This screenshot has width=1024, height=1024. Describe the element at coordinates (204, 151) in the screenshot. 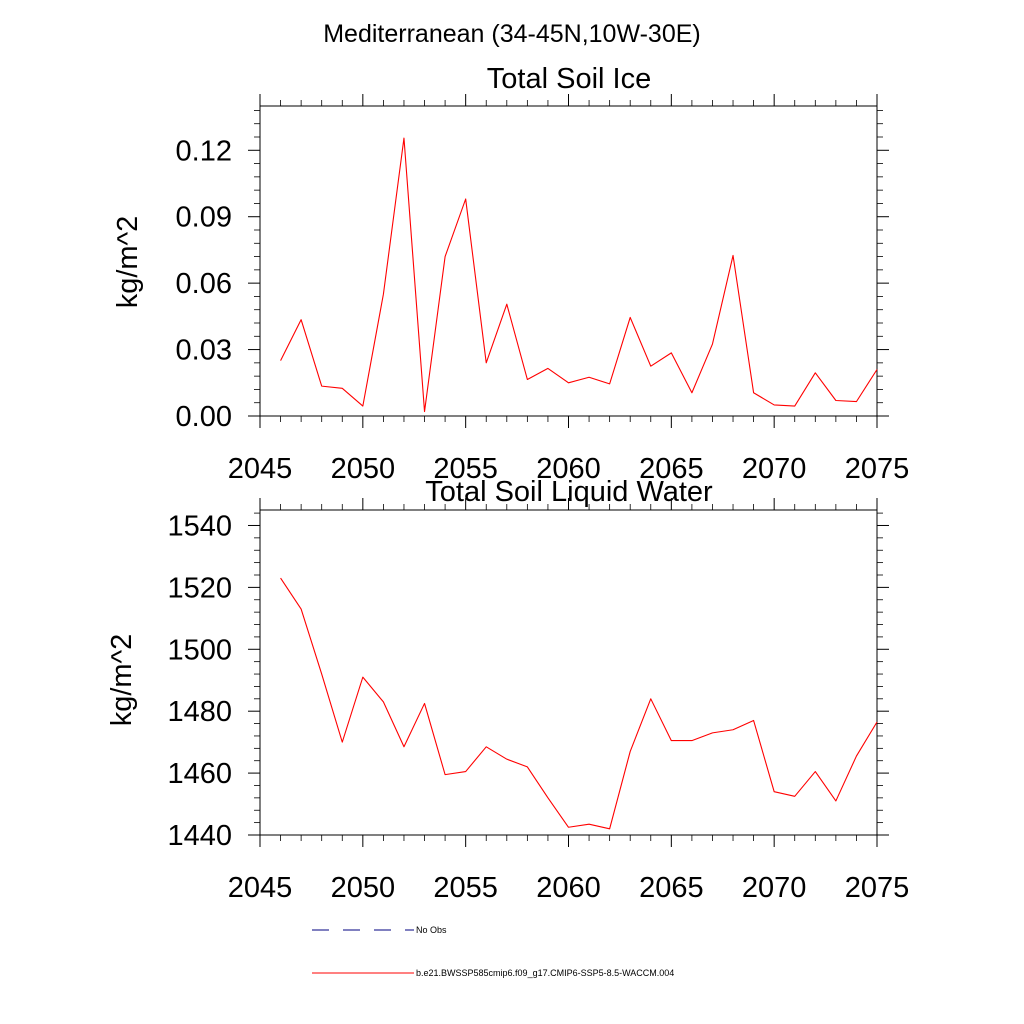

I see `y-tick-label-soil-ice: 0.12` at that location.